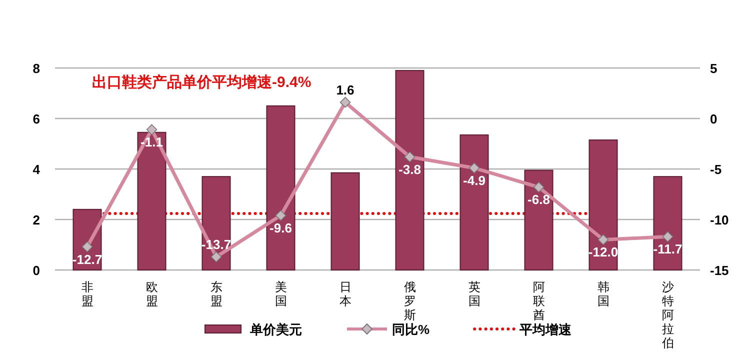  What do you see at coordinates (345, 294) in the screenshot?
I see `x-tick-label: 日本` at bounding box center [345, 294].